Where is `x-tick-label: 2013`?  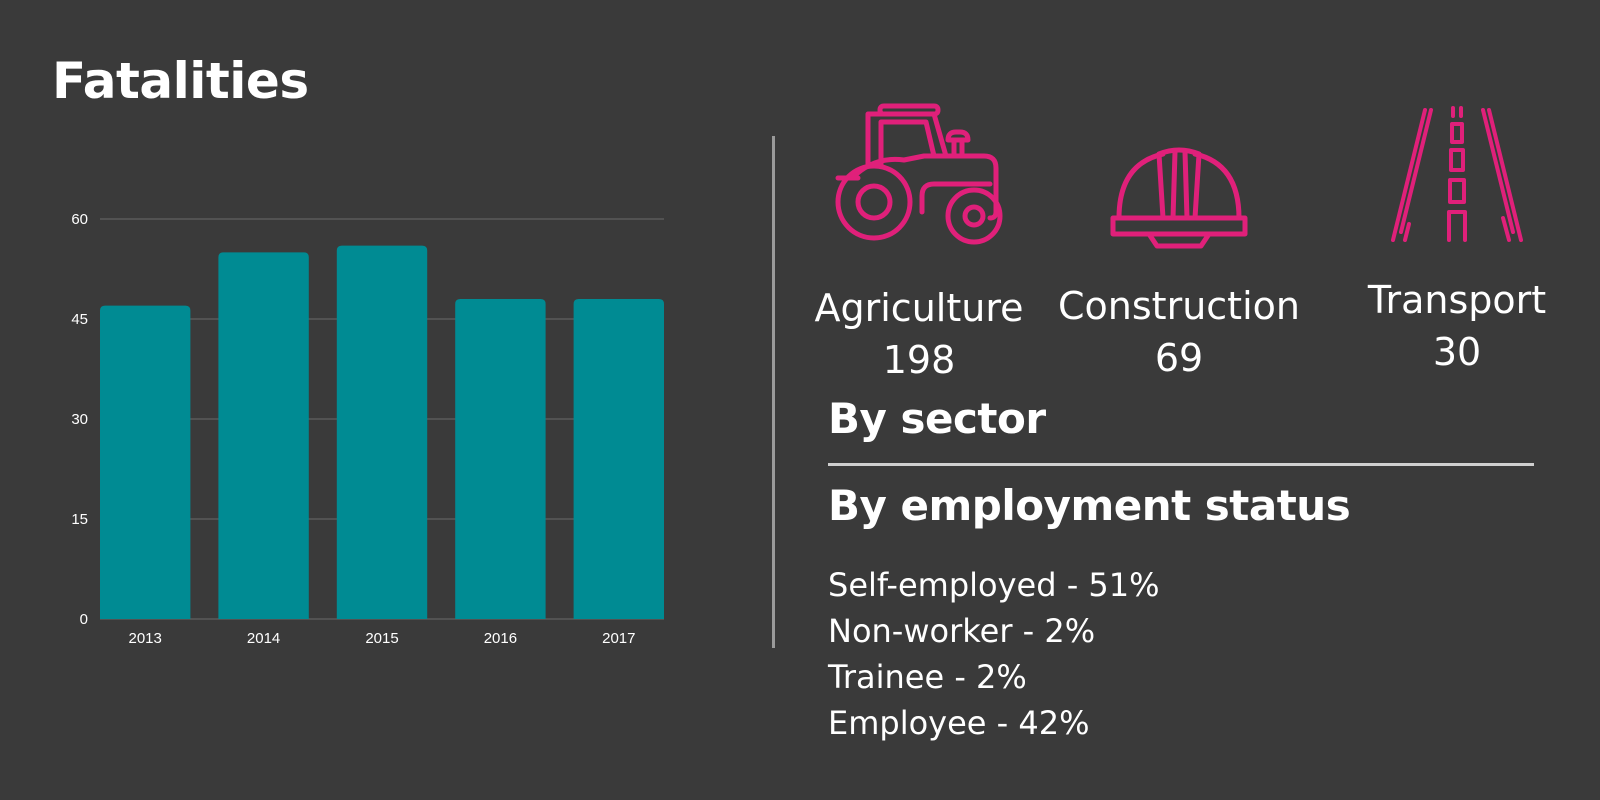
x-tick-label: 2013 is located at coordinates (145, 638).